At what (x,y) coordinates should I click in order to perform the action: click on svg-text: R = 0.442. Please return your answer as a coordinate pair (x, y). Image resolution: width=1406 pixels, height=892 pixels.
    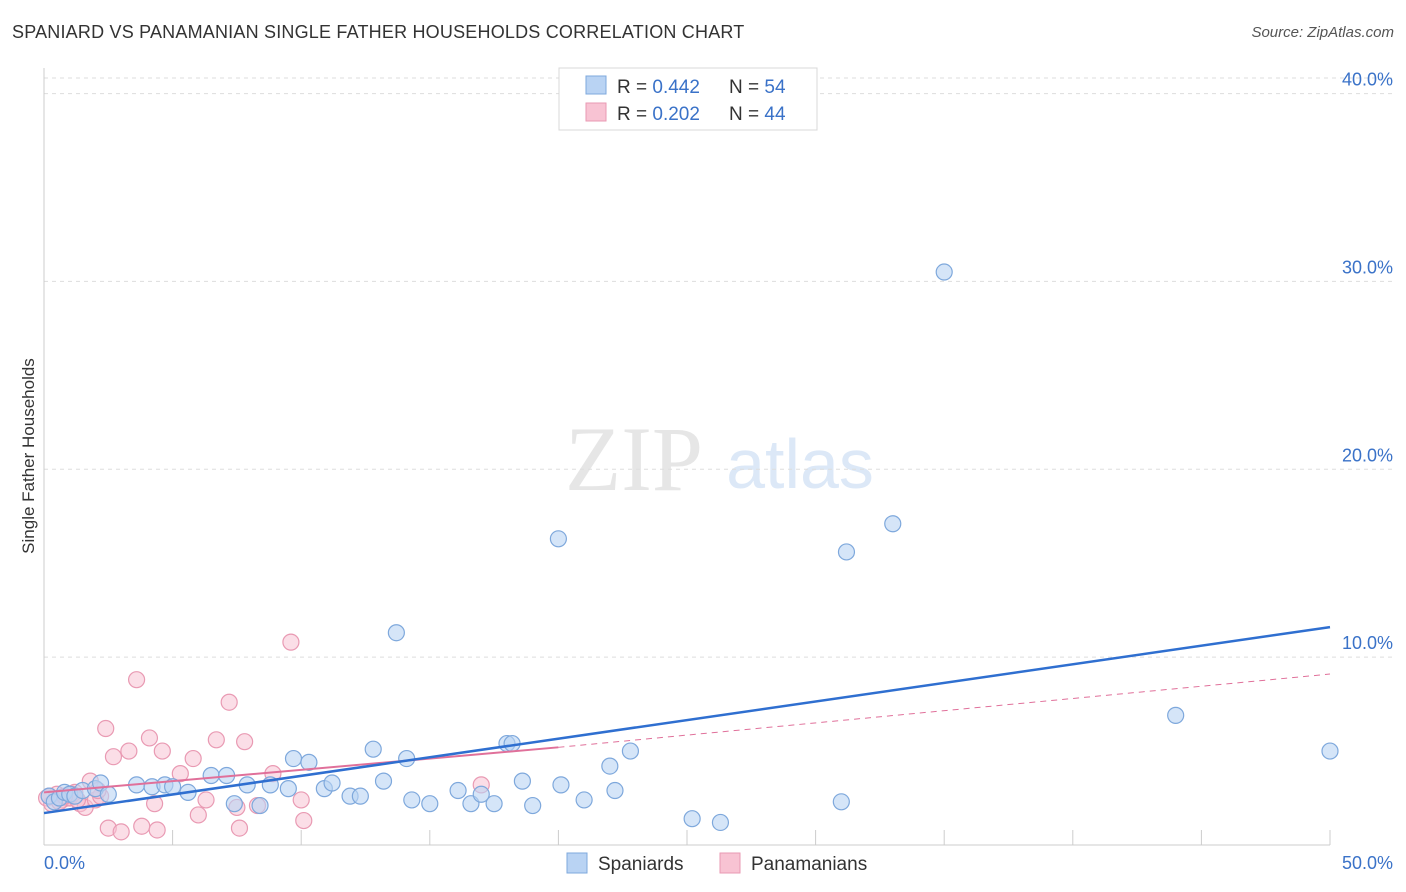
    Looking at the image, I should click on (658, 87).